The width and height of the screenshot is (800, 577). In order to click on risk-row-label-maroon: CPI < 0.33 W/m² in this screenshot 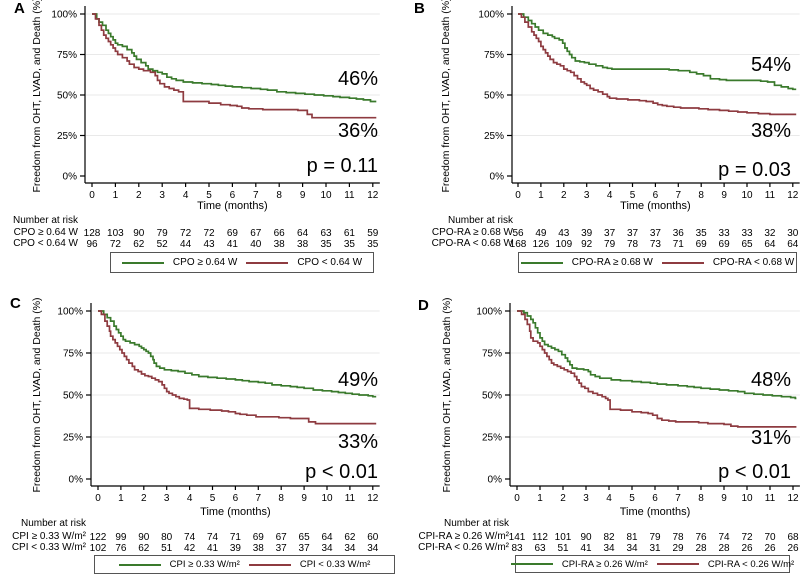, I will do `click(48, 547)`.